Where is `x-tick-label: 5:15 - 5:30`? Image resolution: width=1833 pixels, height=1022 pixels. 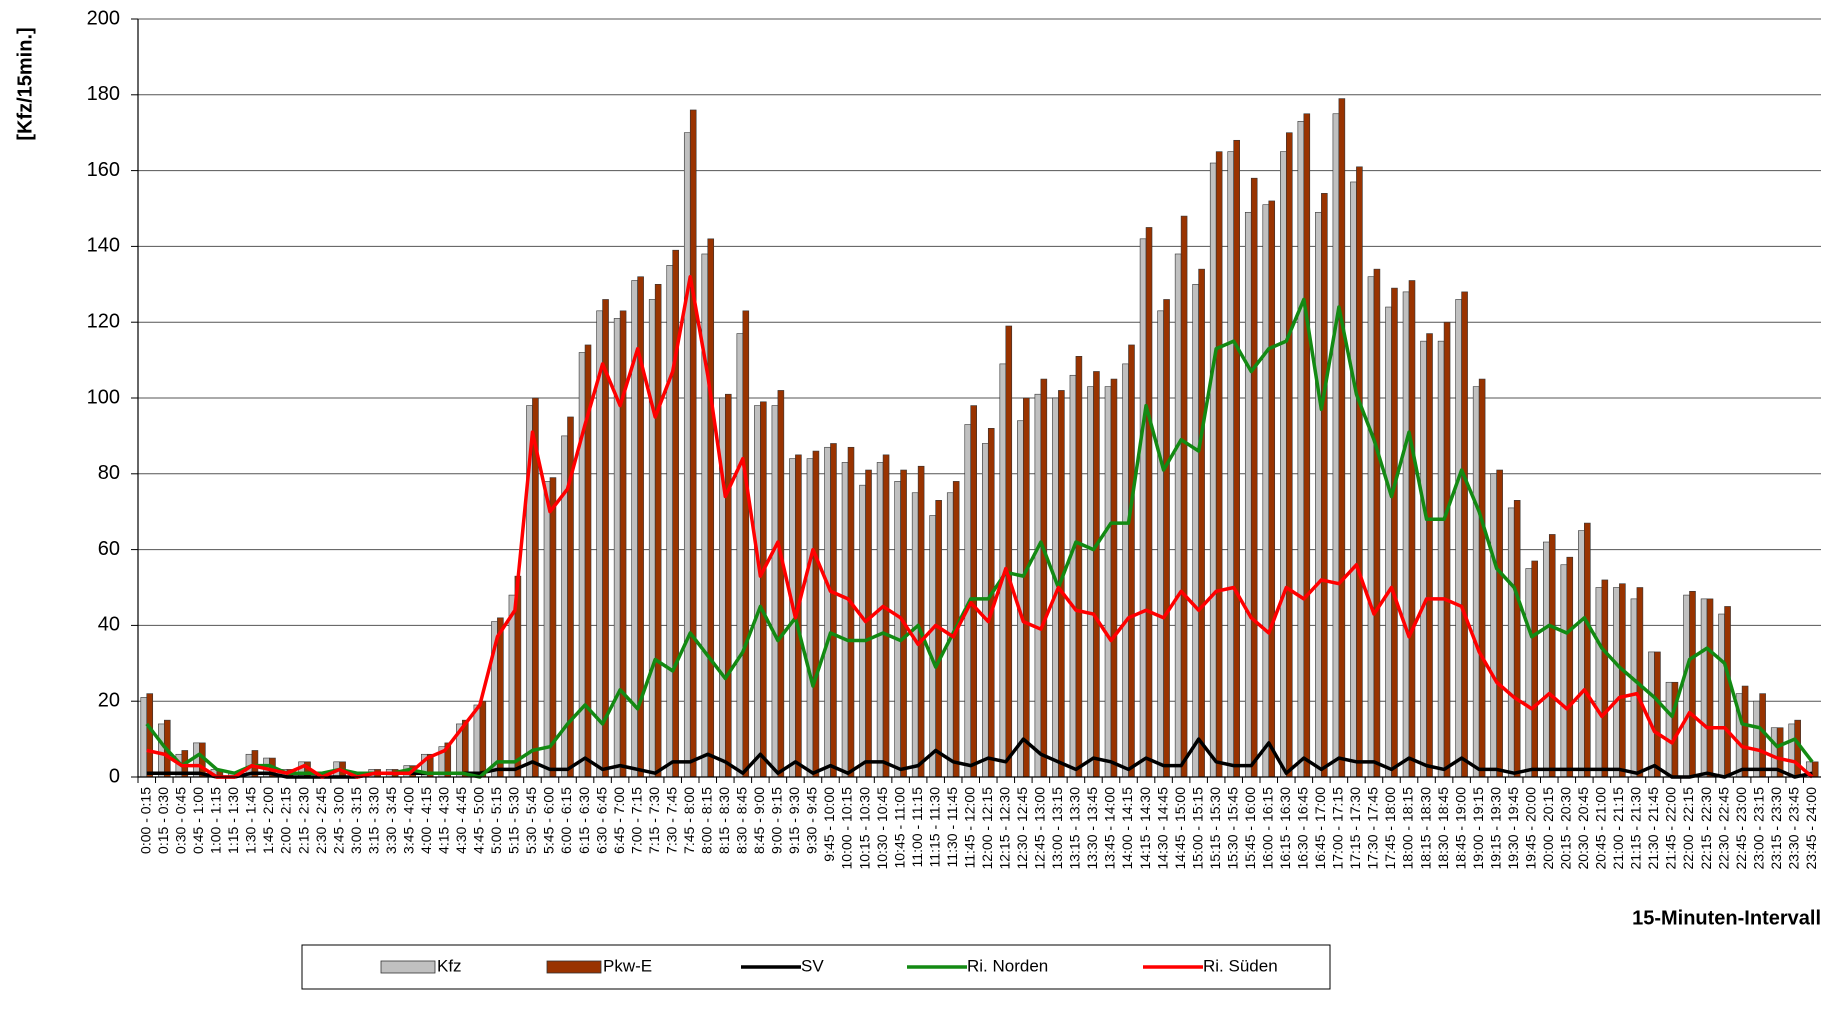
x-tick-label: 5:15 - 5:30 is located at coordinates (514, 820).